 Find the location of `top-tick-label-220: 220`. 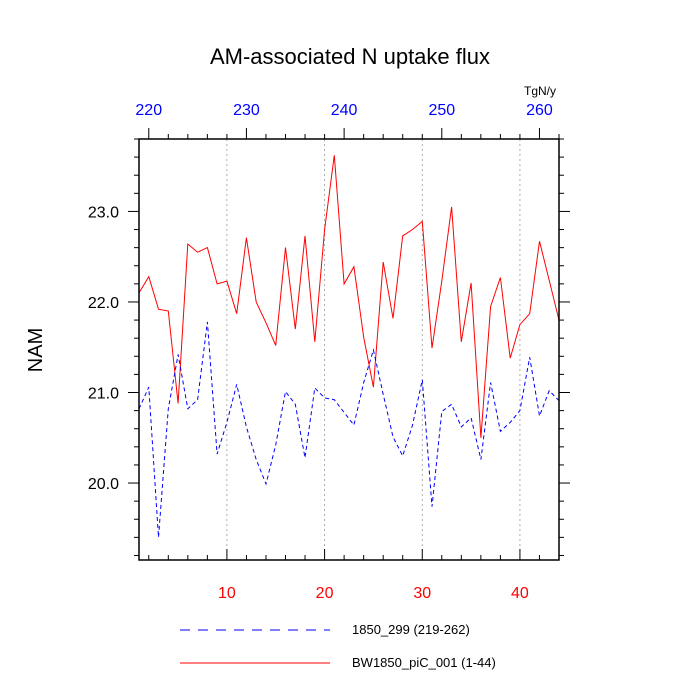

top-tick-label-220: 220 is located at coordinates (148, 110).